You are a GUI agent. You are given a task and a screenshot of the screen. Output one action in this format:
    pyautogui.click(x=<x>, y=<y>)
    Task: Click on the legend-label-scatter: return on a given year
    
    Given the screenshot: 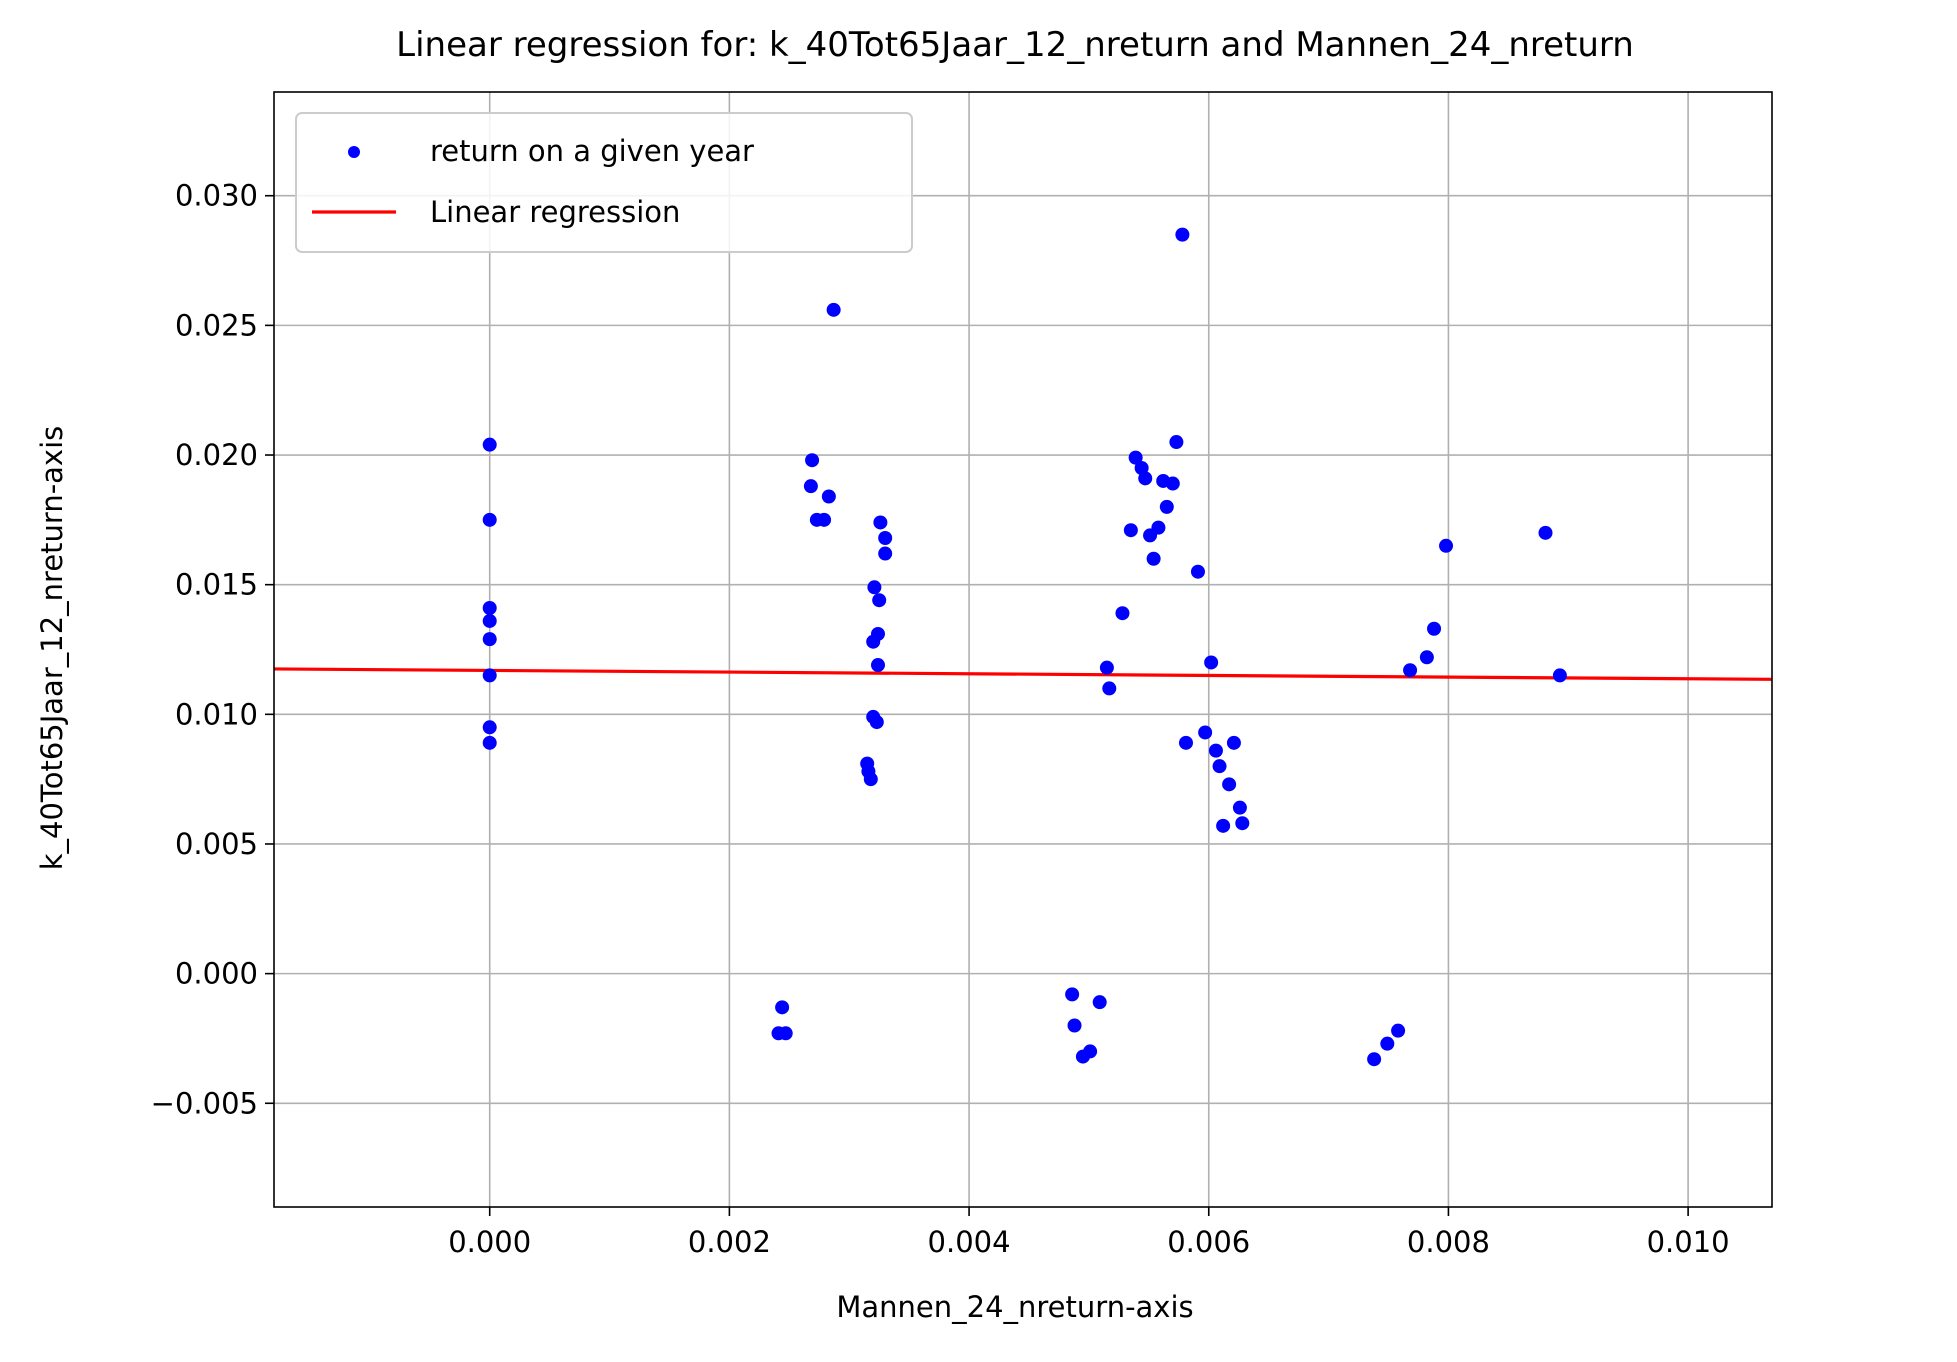 What is the action you would take?
    pyautogui.click(x=592, y=151)
    